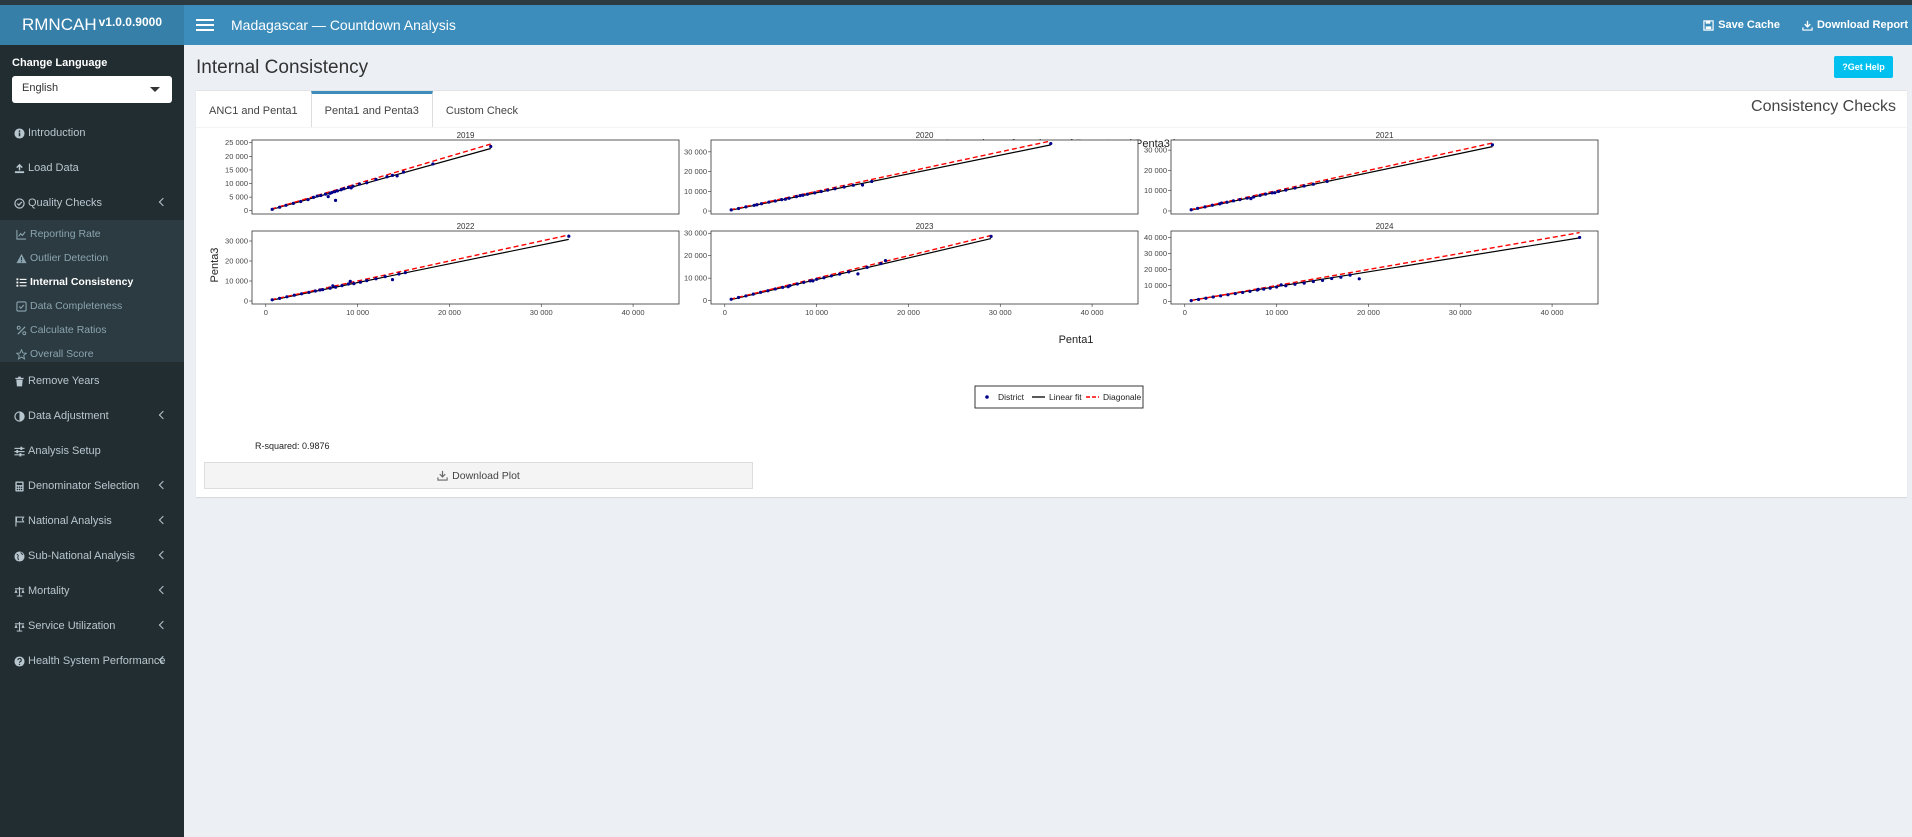  I want to click on sidebar-item-analysis-setup: Analysis Setup, so click(92, 451).